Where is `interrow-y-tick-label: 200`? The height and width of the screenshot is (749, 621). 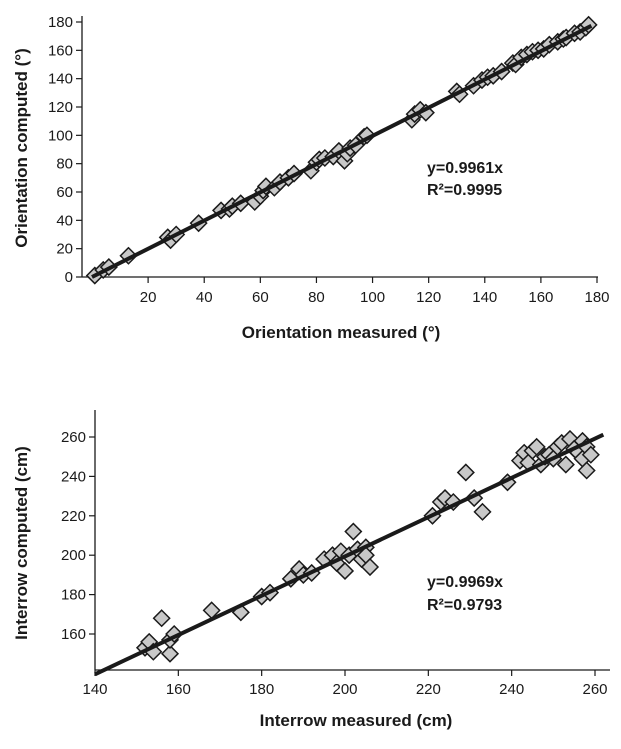 interrow-y-tick-label: 200 is located at coordinates (73, 555).